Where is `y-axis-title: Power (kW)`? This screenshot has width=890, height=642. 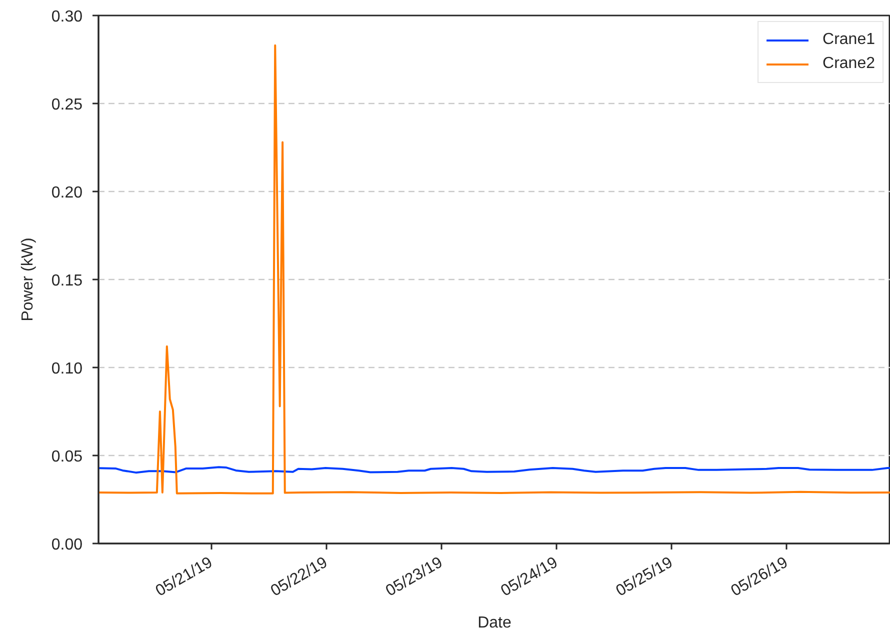
y-axis-title: Power (kW) is located at coordinates (27, 280).